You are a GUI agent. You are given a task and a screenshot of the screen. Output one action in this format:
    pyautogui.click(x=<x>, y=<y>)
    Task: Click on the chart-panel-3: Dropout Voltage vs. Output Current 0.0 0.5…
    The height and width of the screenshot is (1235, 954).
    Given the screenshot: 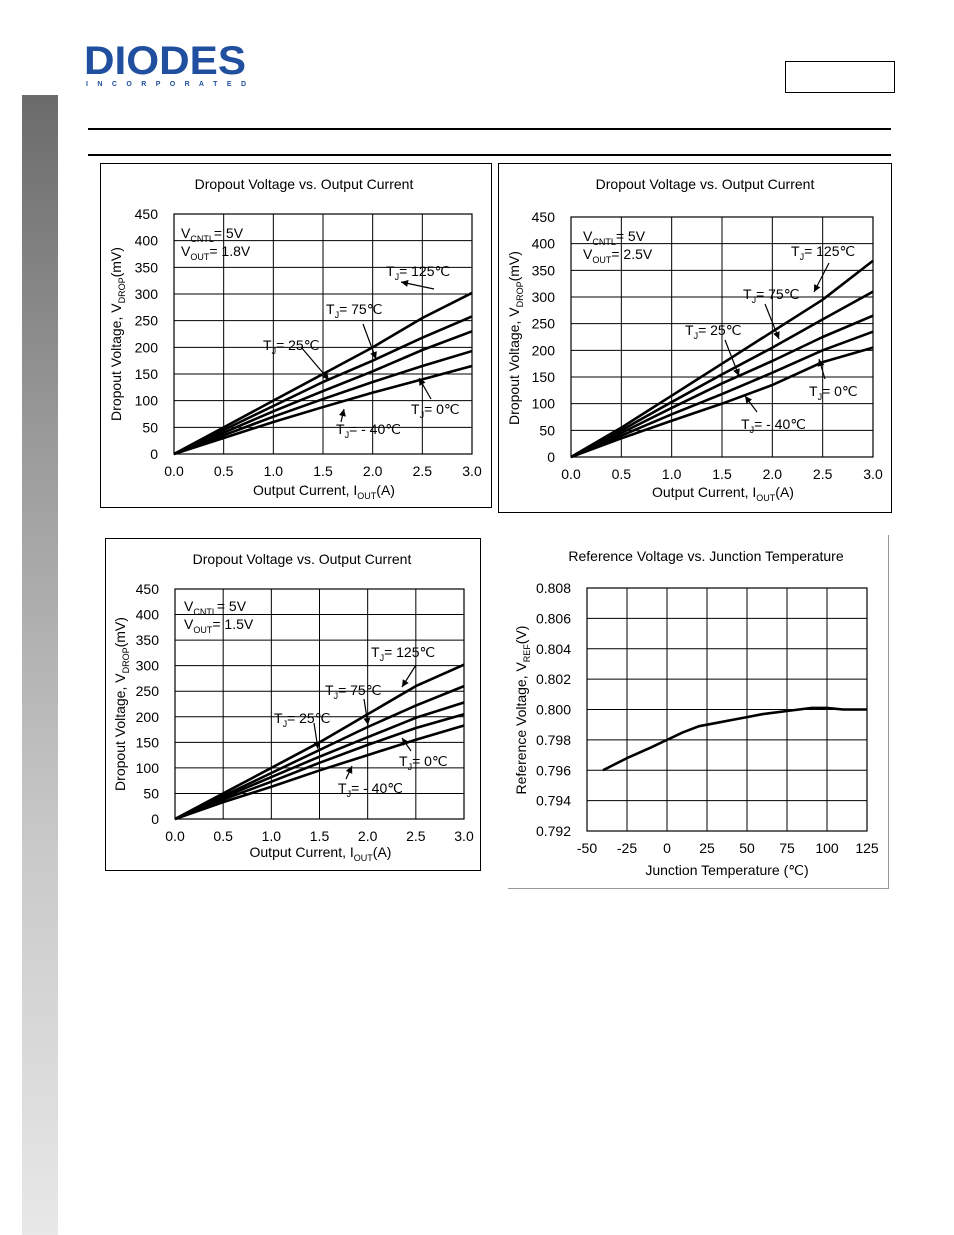 What is the action you would take?
    pyautogui.click(x=293, y=704)
    